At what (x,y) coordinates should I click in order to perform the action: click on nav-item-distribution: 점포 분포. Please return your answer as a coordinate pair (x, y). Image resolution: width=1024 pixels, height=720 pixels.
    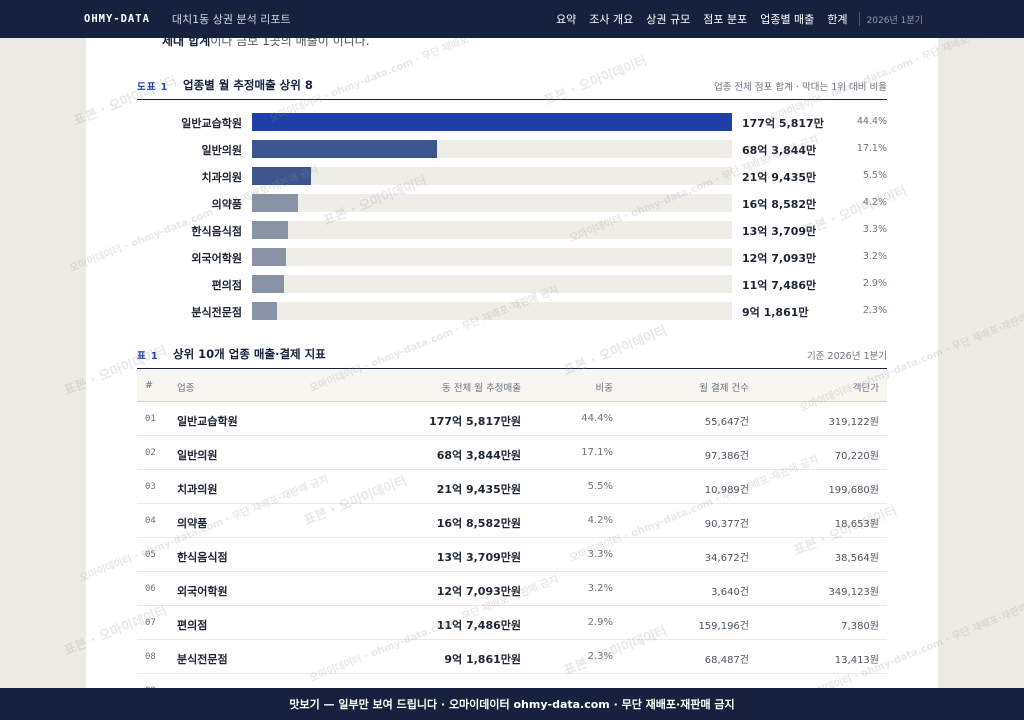
    Looking at the image, I should click on (725, 19).